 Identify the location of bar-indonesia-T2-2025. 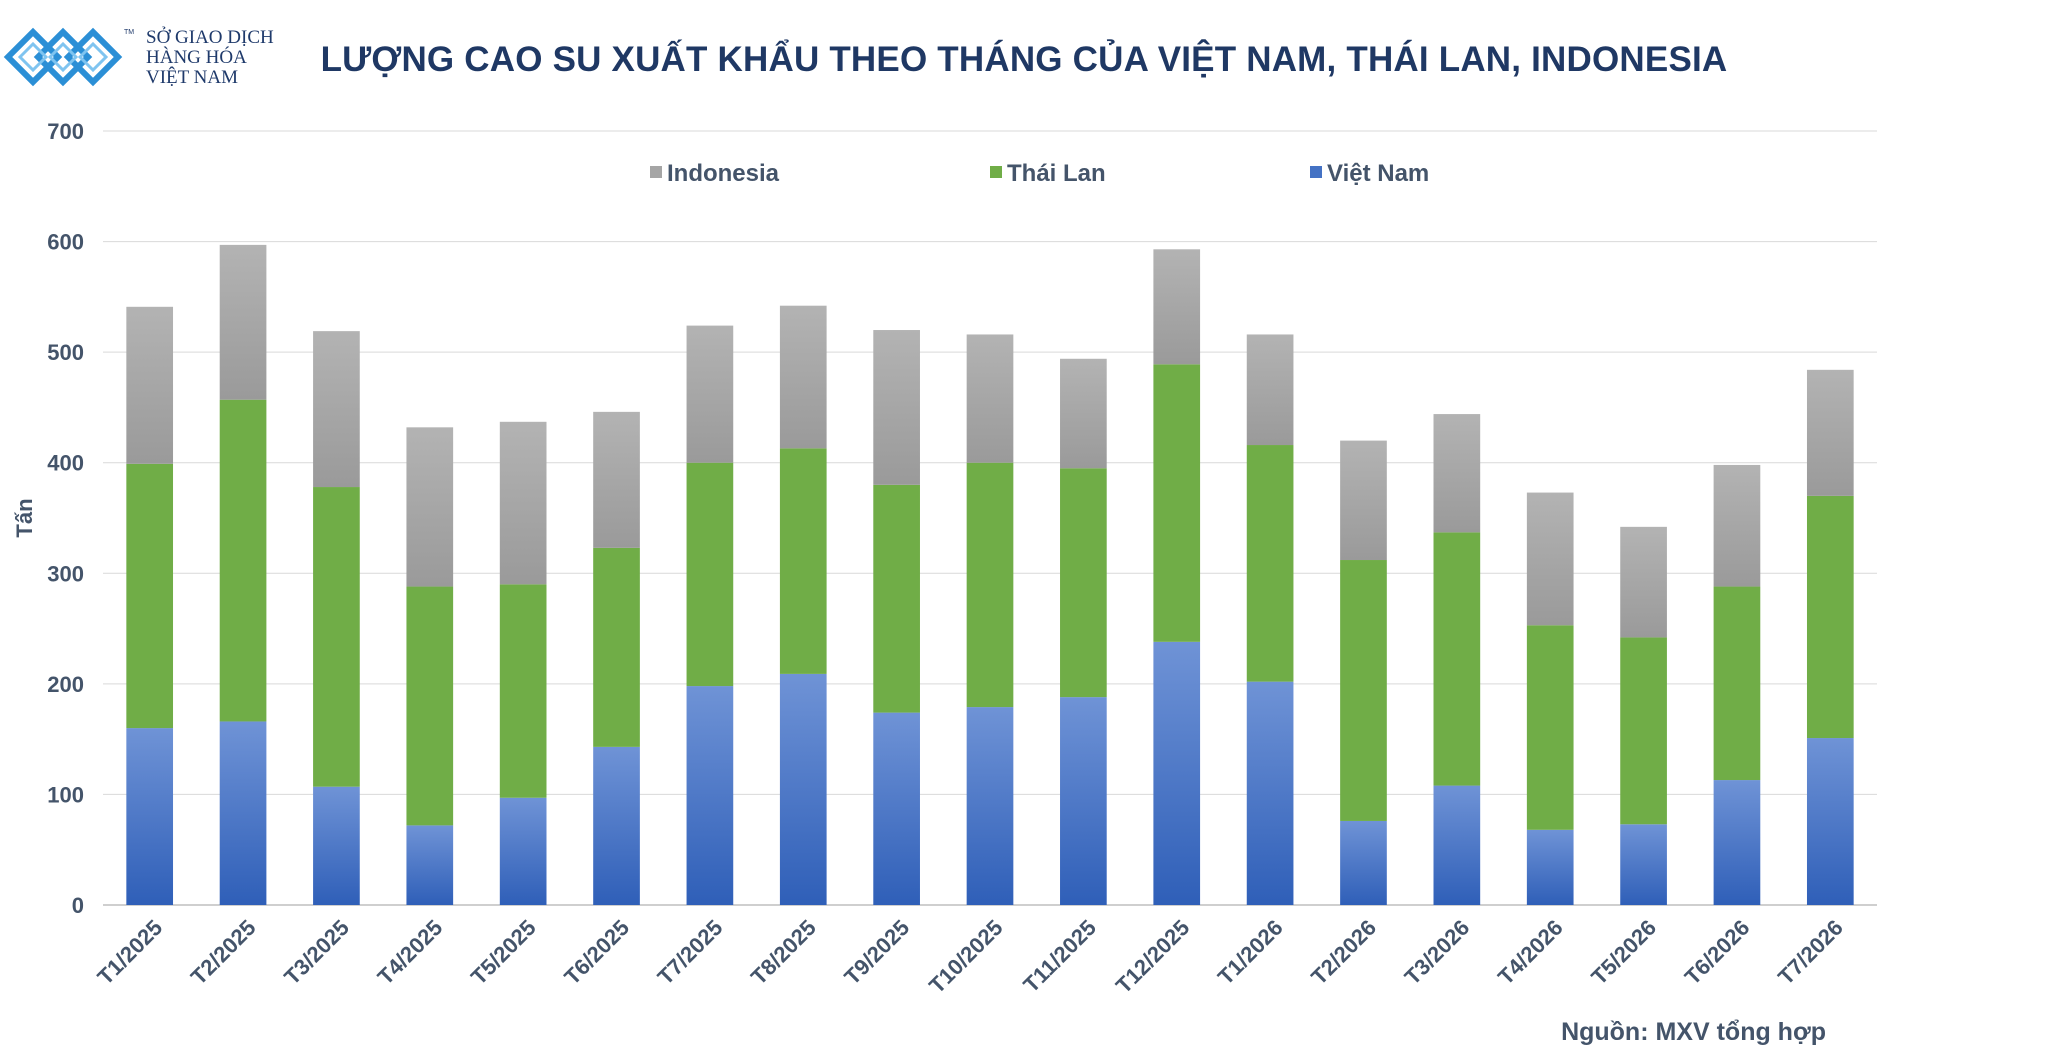
(243, 322).